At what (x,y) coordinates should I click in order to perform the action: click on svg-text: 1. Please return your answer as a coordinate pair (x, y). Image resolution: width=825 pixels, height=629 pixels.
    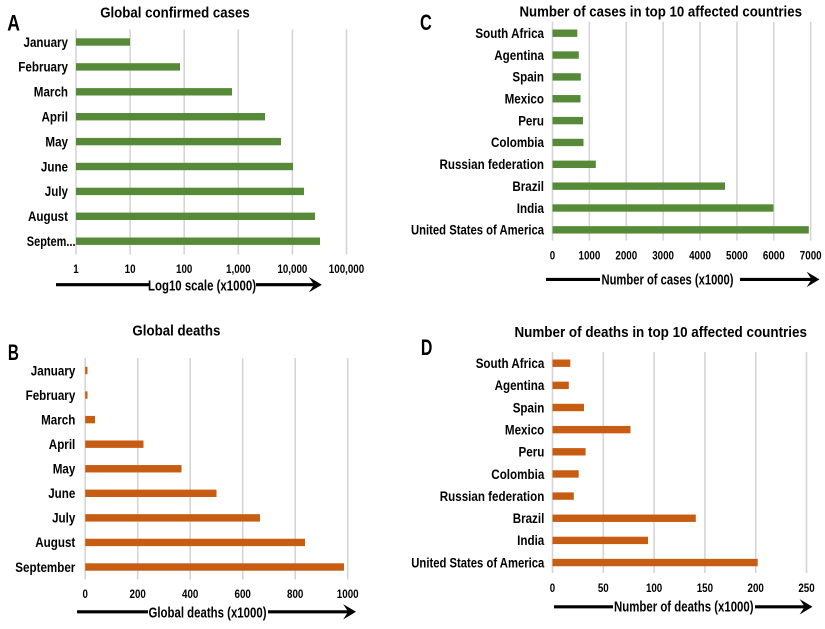
    Looking at the image, I should click on (76, 270).